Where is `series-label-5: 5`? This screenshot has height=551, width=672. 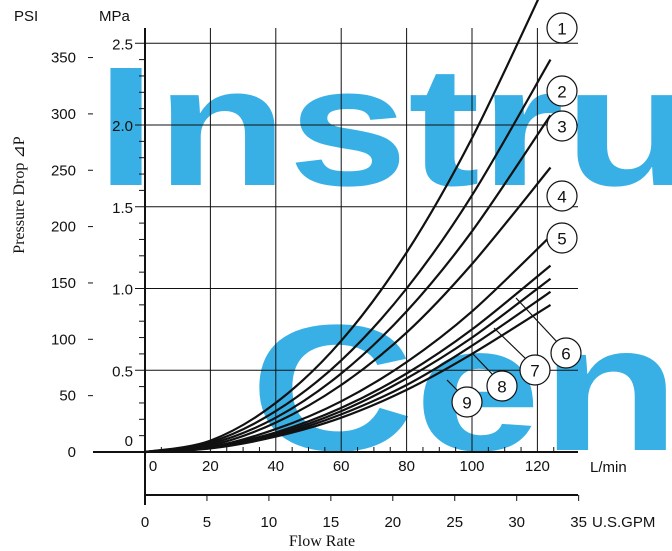 series-label-5: 5 is located at coordinates (561, 239).